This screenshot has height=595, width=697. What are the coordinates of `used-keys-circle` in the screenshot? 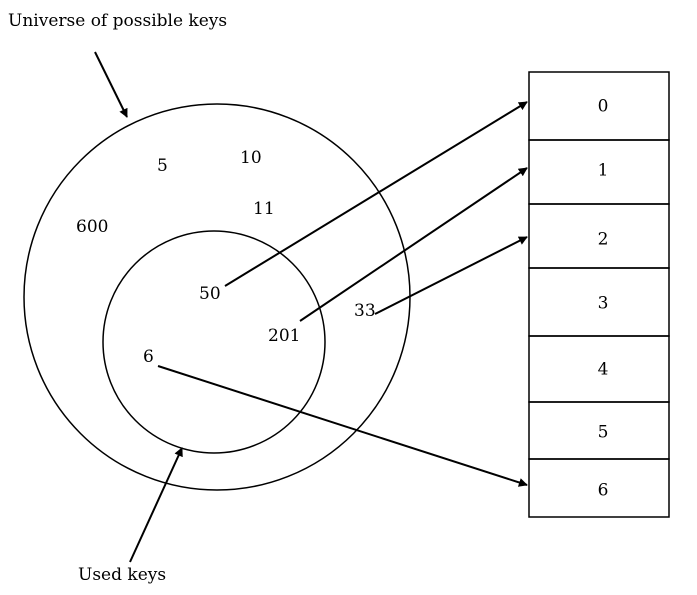 It's located at (214, 342).